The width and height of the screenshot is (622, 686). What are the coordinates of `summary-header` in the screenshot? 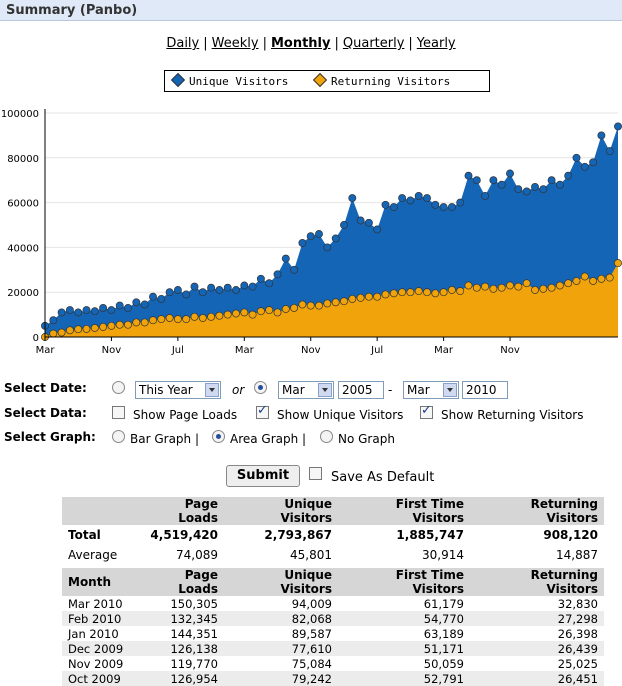 It's located at (99, 511).